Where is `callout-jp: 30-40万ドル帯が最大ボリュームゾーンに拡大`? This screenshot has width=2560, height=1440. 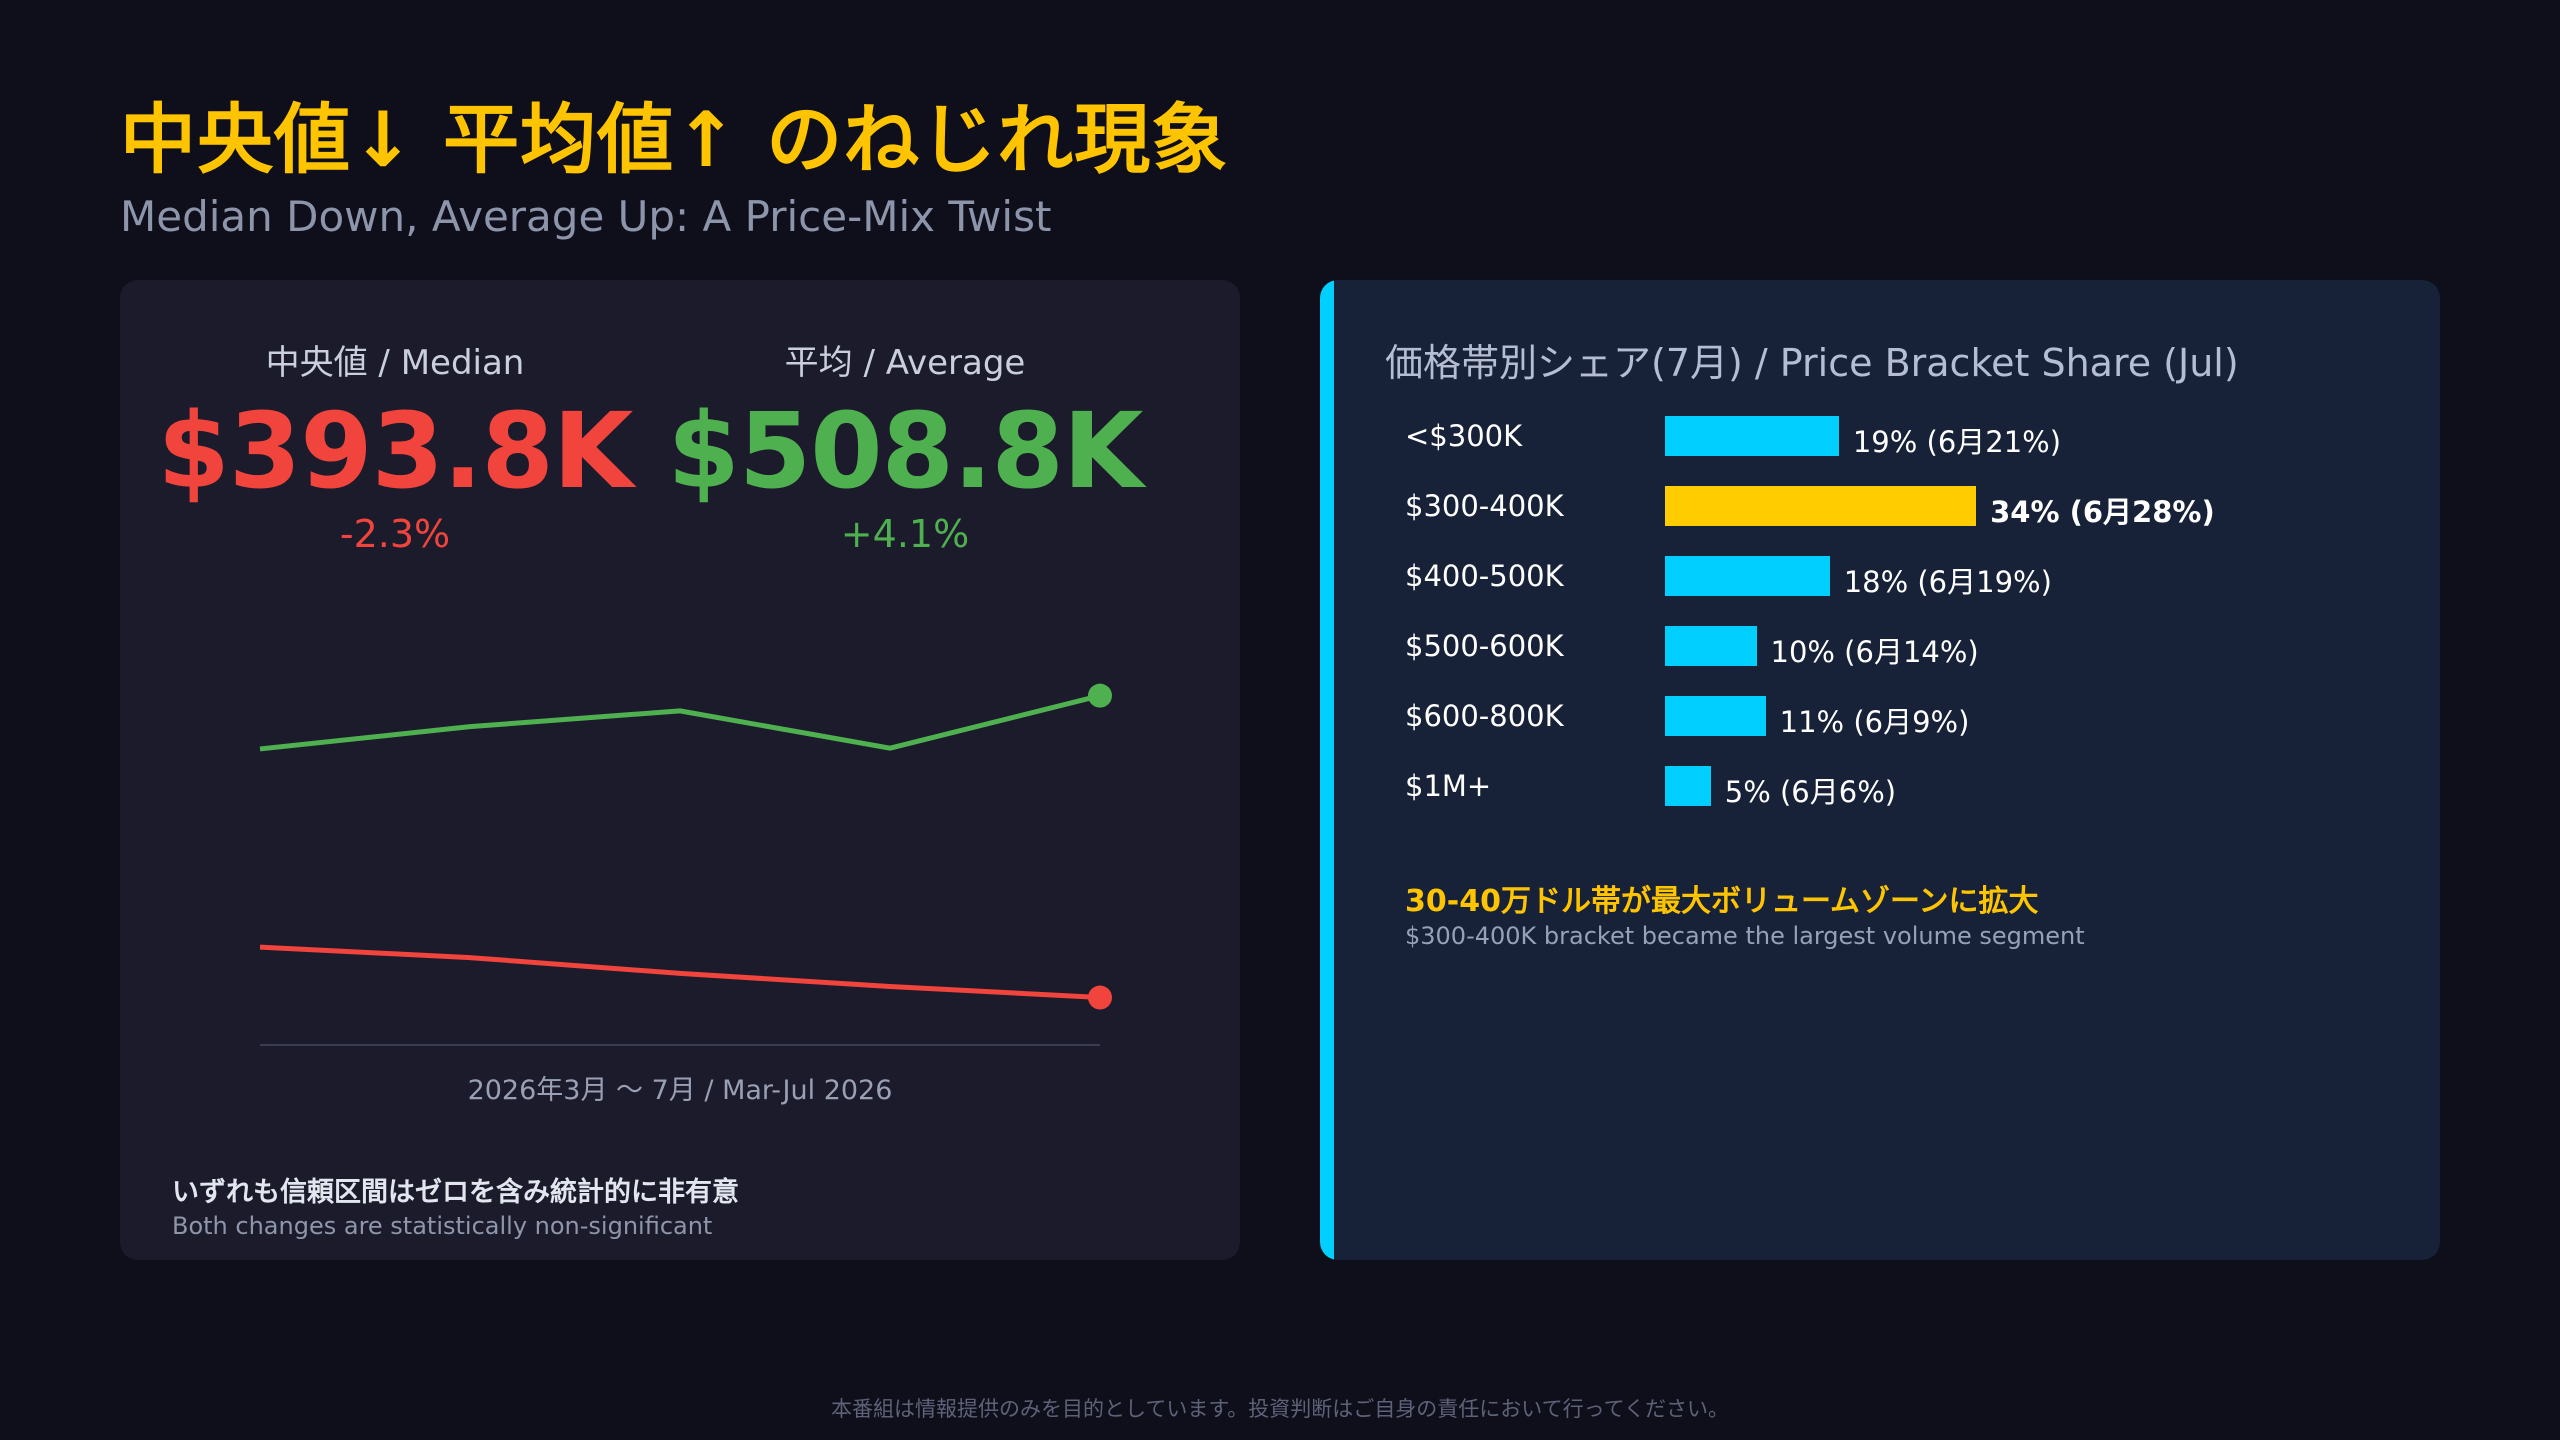 callout-jp: 30-40万ドル帯が最大ボリュームゾーンに拡大 is located at coordinates (1722, 901).